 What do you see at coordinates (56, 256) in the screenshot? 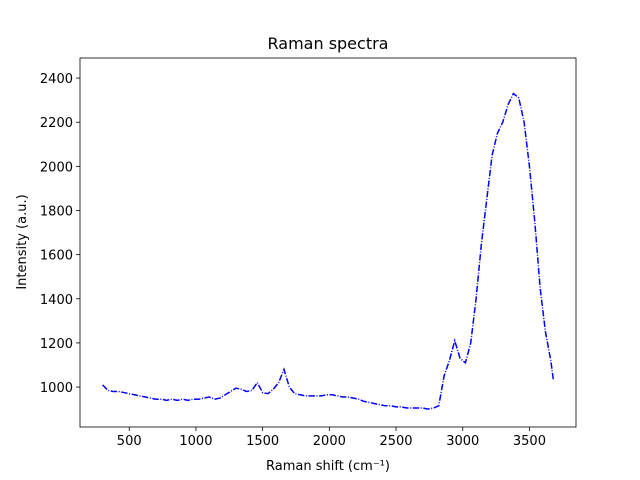
I see `y-tick-label: 1600` at bounding box center [56, 256].